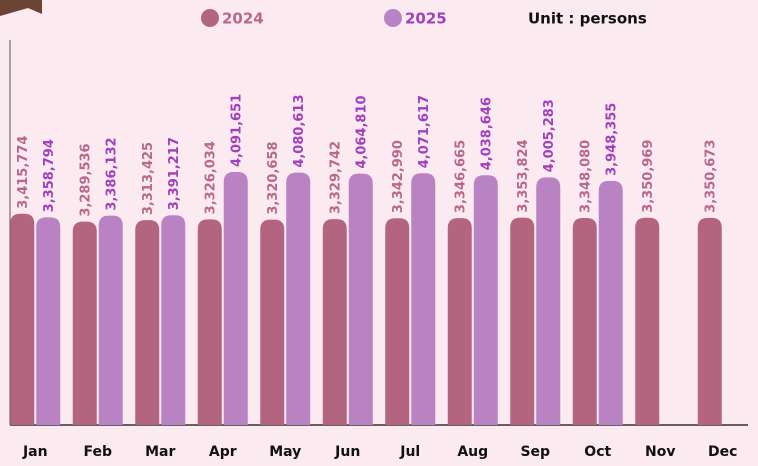  What do you see at coordinates (97, 452) in the screenshot?
I see `x-tick-label: Feb` at bounding box center [97, 452].